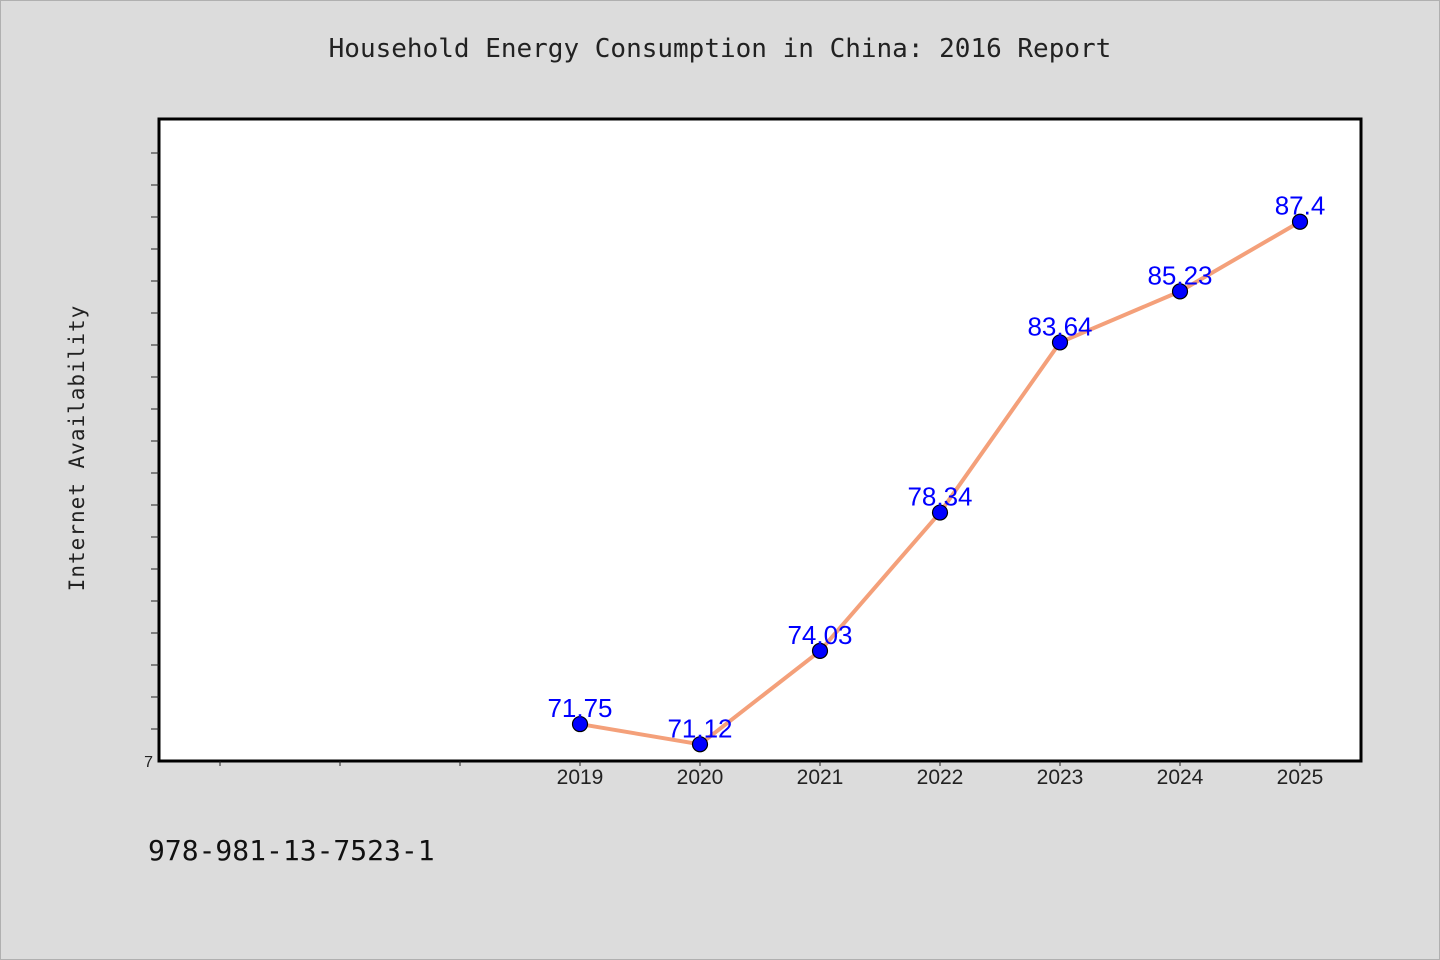  What do you see at coordinates (820, 777) in the screenshot?
I see `x-tick-label-2021: 2021` at bounding box center [820, 777].